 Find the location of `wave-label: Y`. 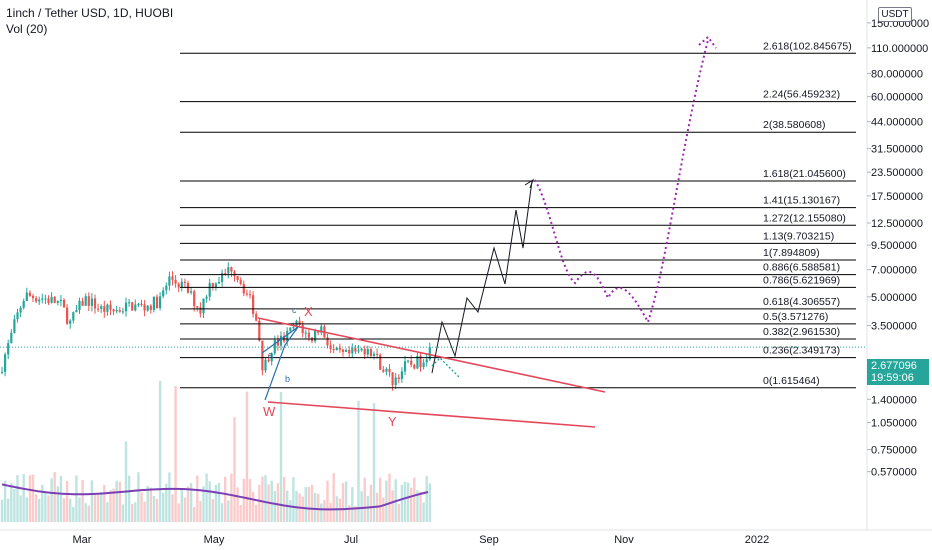

wave-label: Y is located at coordinates (392, 421).